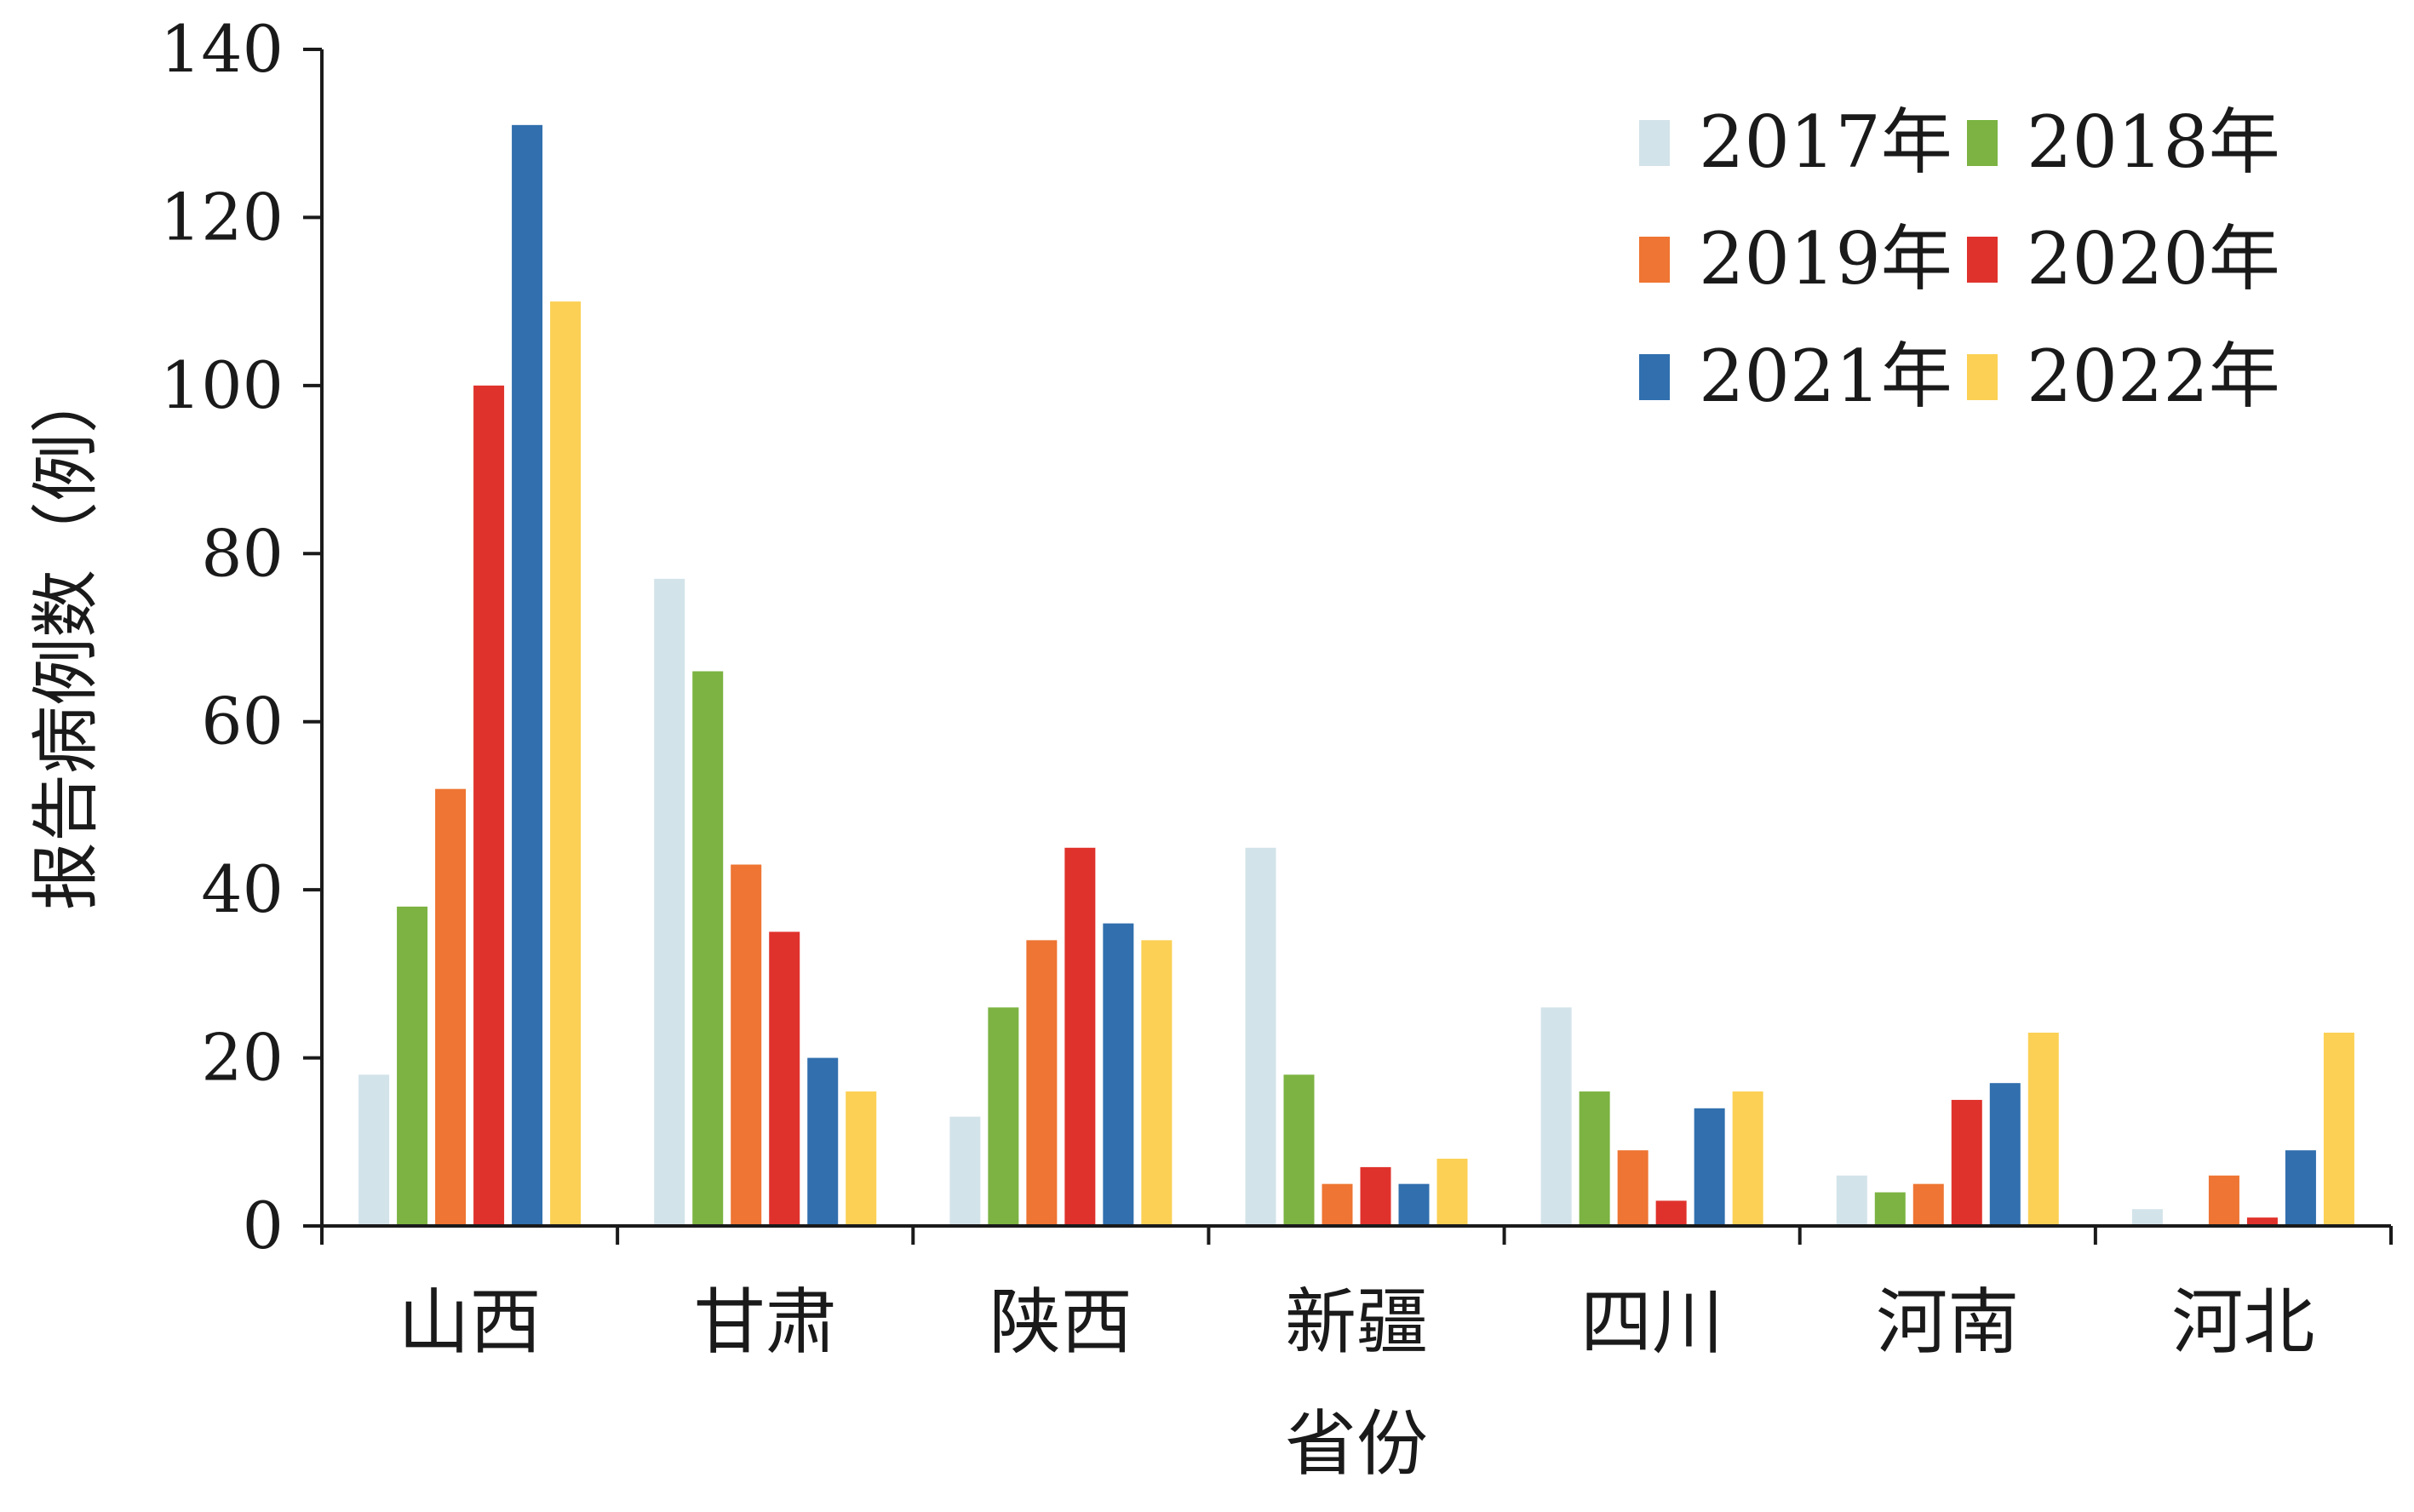  I want to click on x-tick-label: 四川, so click(1651, 1322).